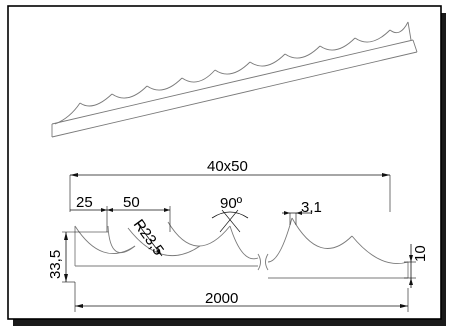  Describe the element at coordinates (415, 46) in the screenshot. I see `perspective-right-edge` at that location.